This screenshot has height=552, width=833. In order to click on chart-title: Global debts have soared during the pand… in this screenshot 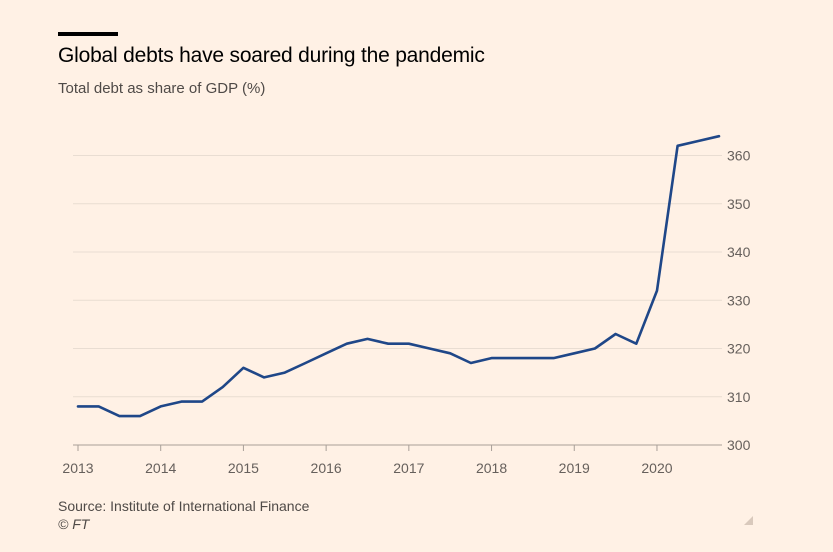, I will do `click(271, 55)`.